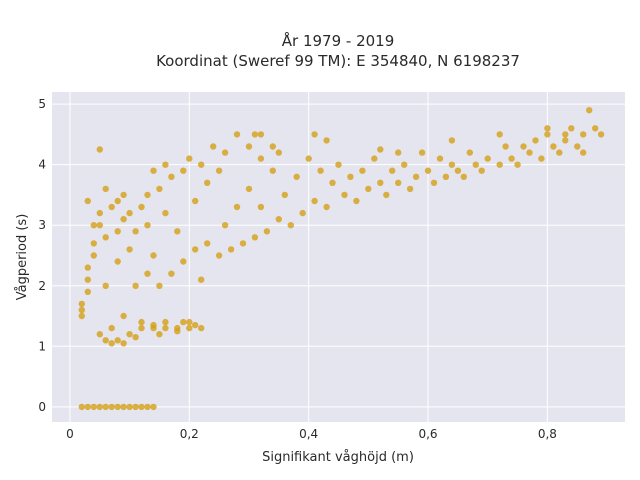 The height and width of the screenshot is (480, 640). What do you see at coordinates (338, 457) in the screenshot?
I see `x-axis-title: Signifikant våghöjd (m)` at bounding box center [338, 457].